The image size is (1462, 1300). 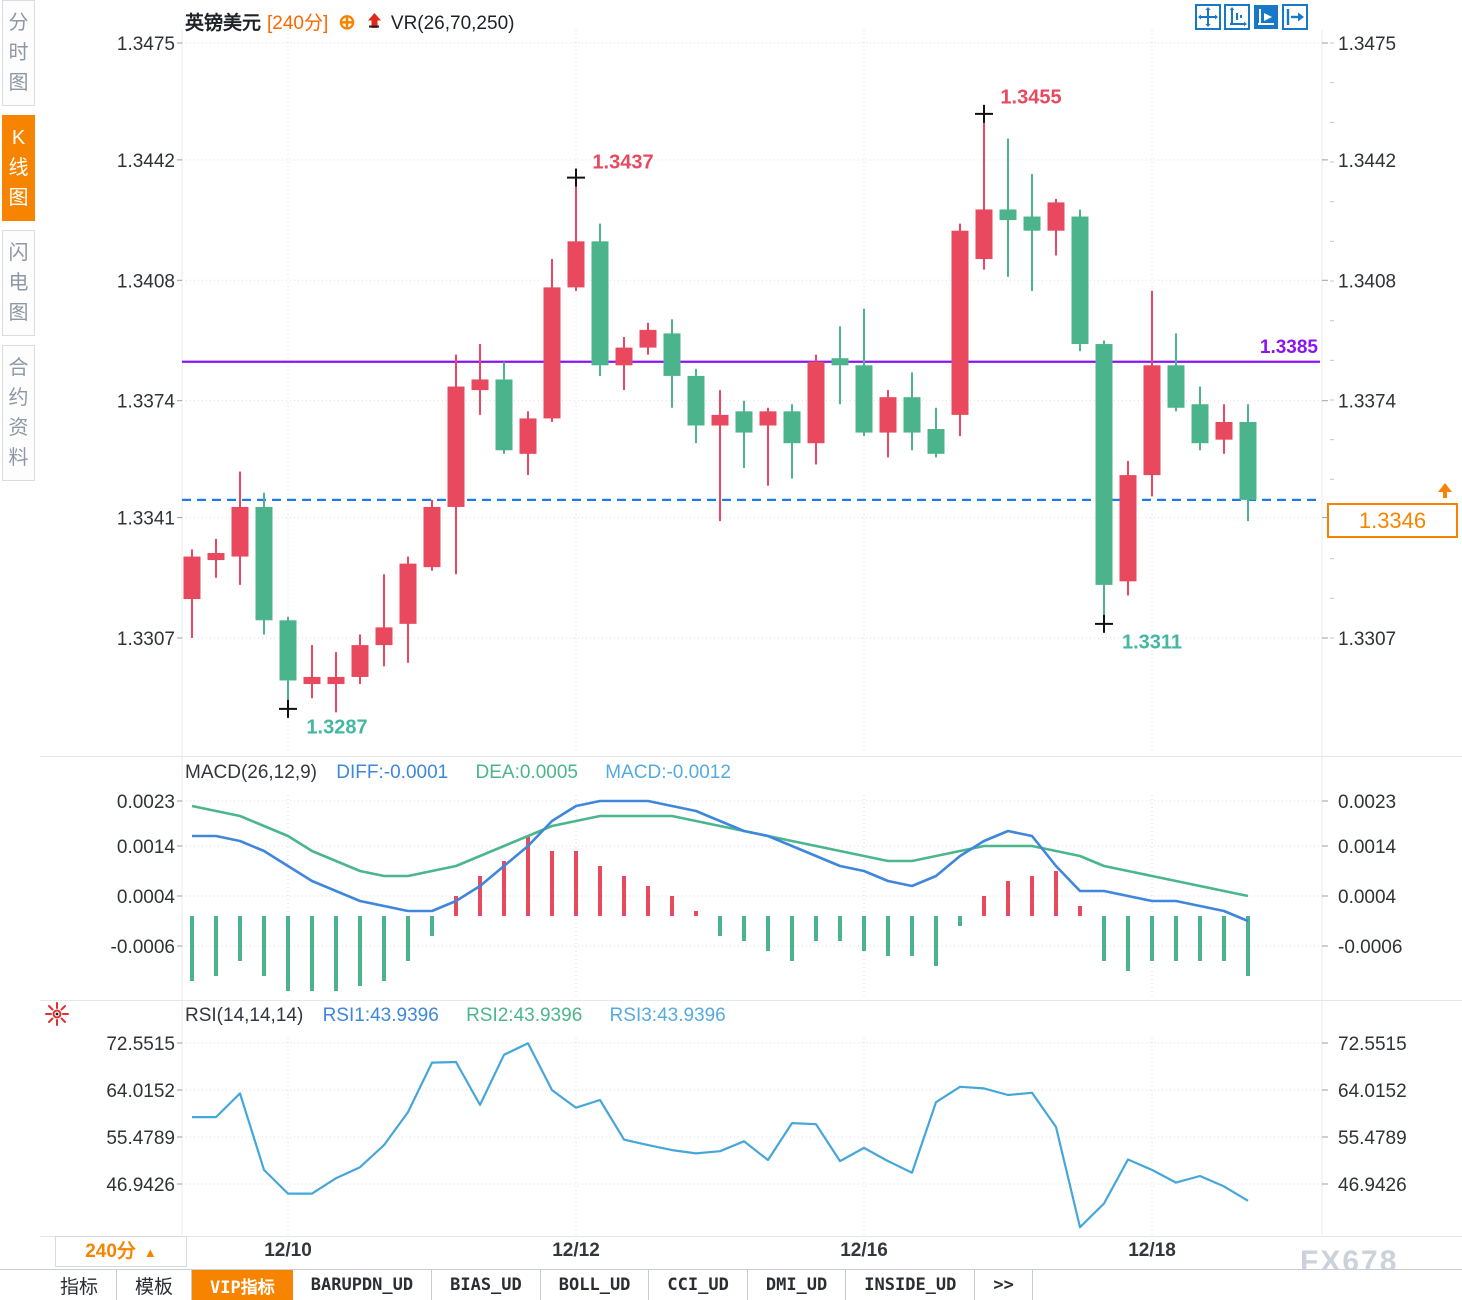 I want to click on tab-vip: VIP指标, so click(x=242, y=1285).